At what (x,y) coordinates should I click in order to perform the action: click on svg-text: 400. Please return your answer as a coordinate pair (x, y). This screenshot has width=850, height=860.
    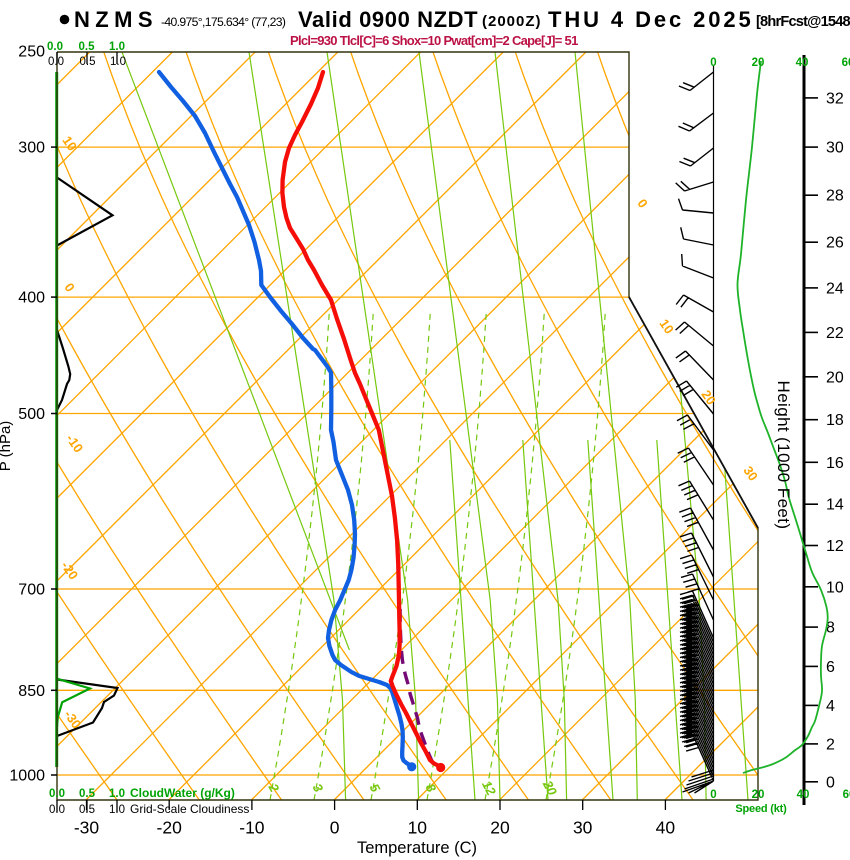
    Looking at the image, I should click on (31, 298).